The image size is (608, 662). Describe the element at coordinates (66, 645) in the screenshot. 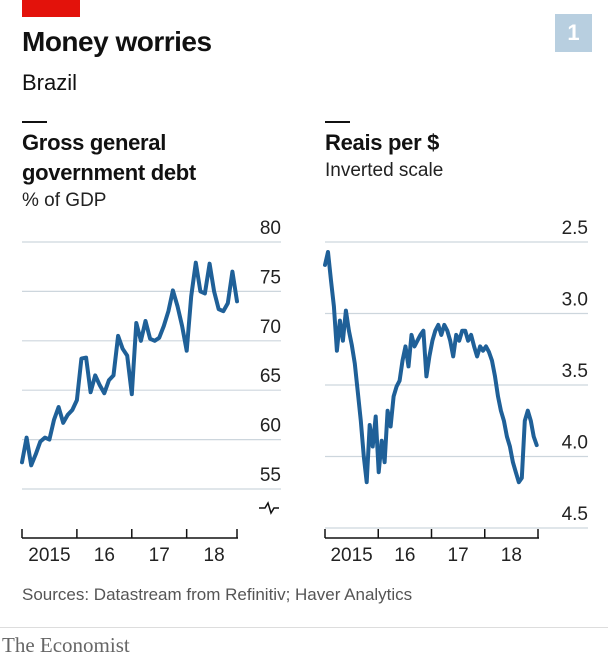

I see `brand: The Economist` at that location.